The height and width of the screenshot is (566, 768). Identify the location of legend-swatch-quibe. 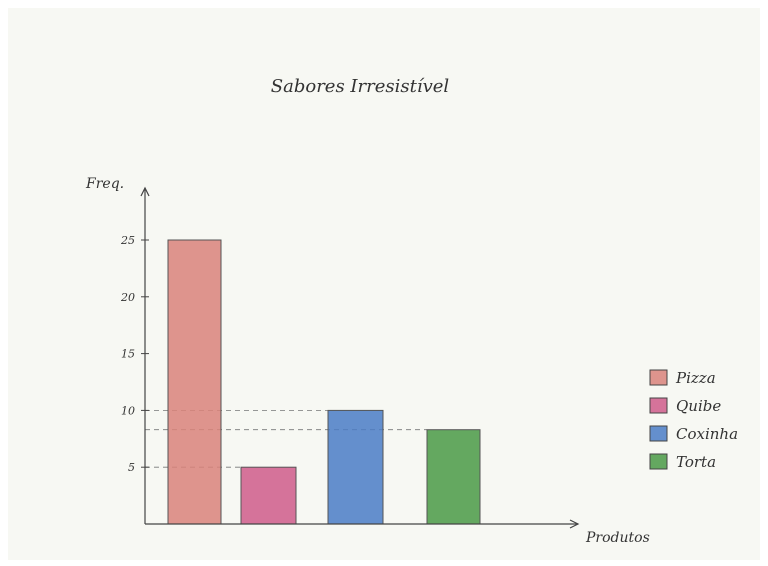
(658, 405).